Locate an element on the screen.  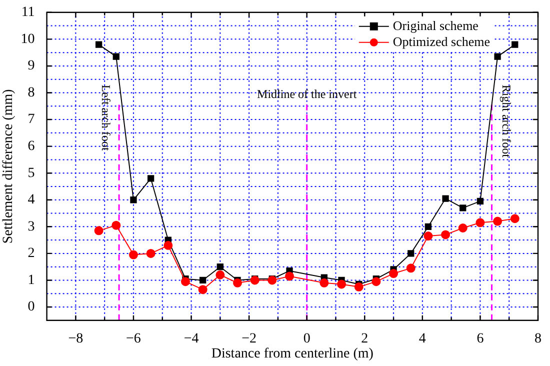
y-axis-title: Settlement difference (mm) is located at coordinates (8, 166).